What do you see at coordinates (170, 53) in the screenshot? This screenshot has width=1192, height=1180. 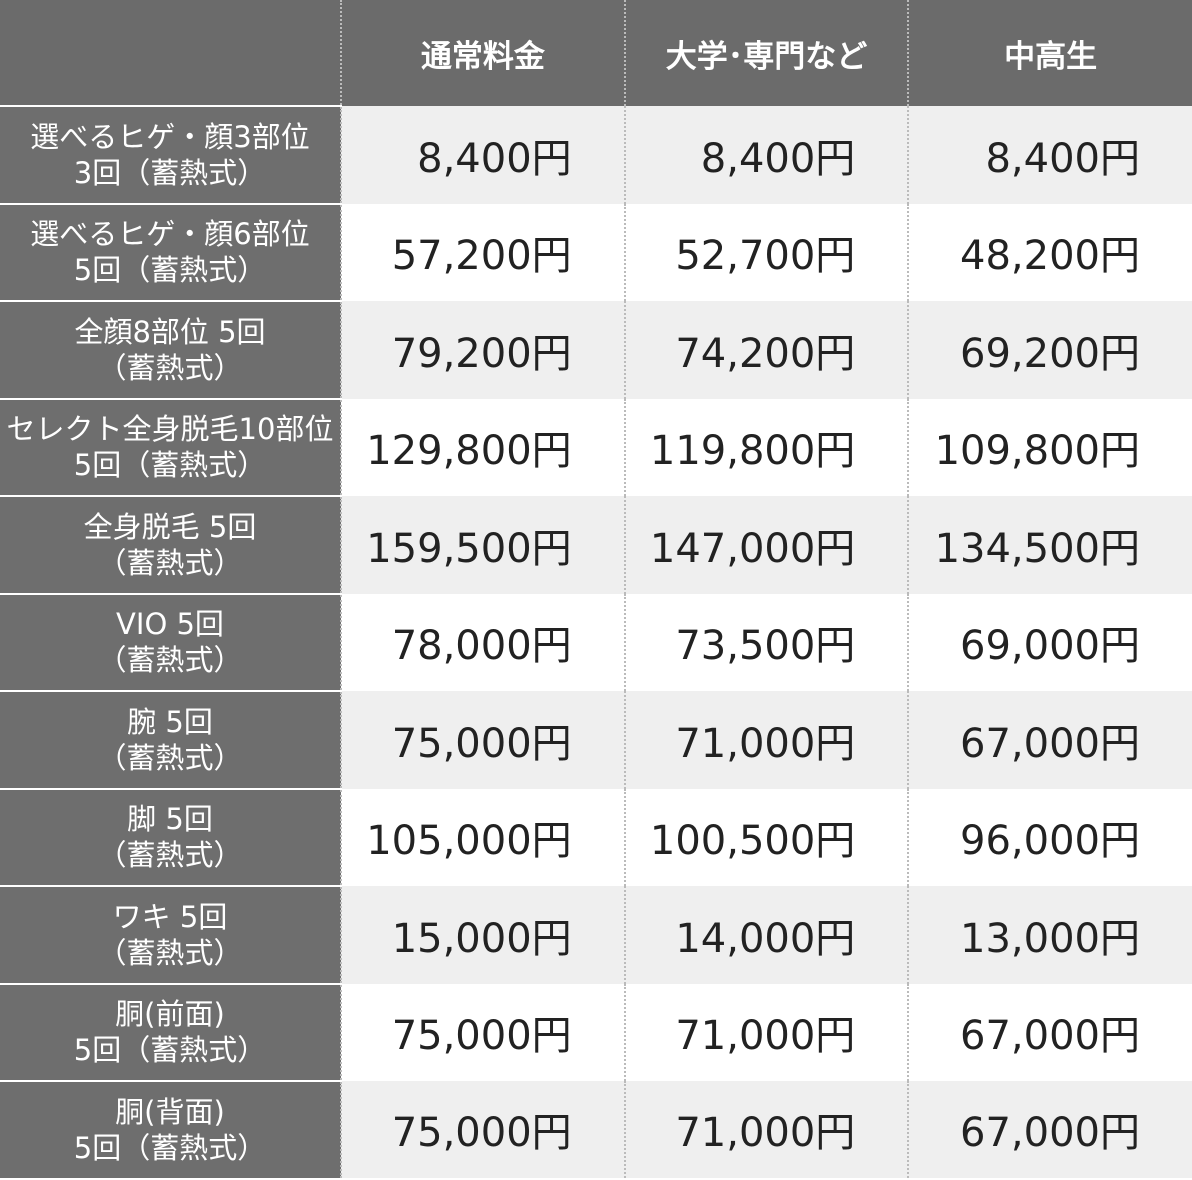 I see `corner-cell` at bounding box center [170, 53].